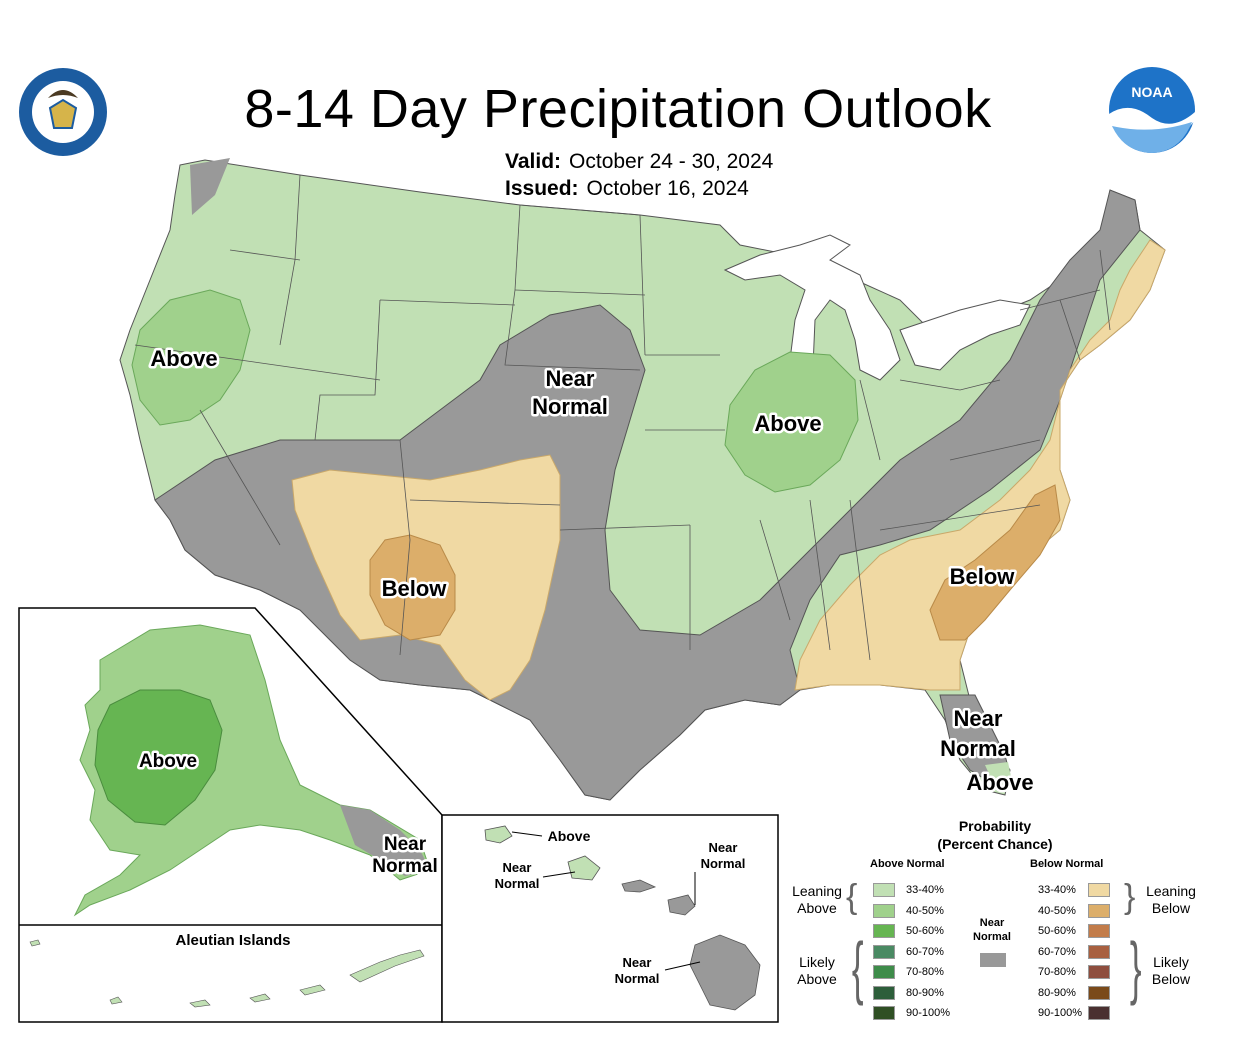 The height and width of the screenshot is (1062, 1236). What do you see at coordinates (517, 883) in the screenshot?
I see `label-oahu-normal: Normal` at bounding box center [517, 883].